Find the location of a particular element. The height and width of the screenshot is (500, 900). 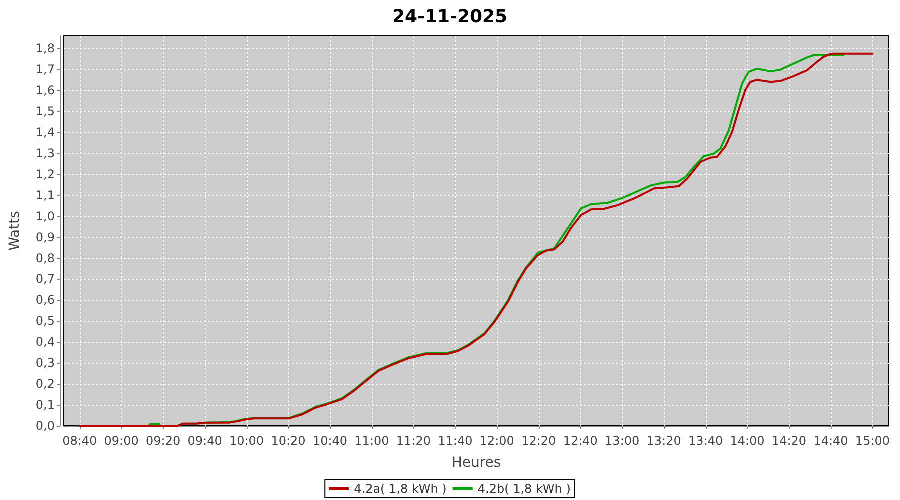

x-tick-label: 15:00 is located at coordinates (872, 441).